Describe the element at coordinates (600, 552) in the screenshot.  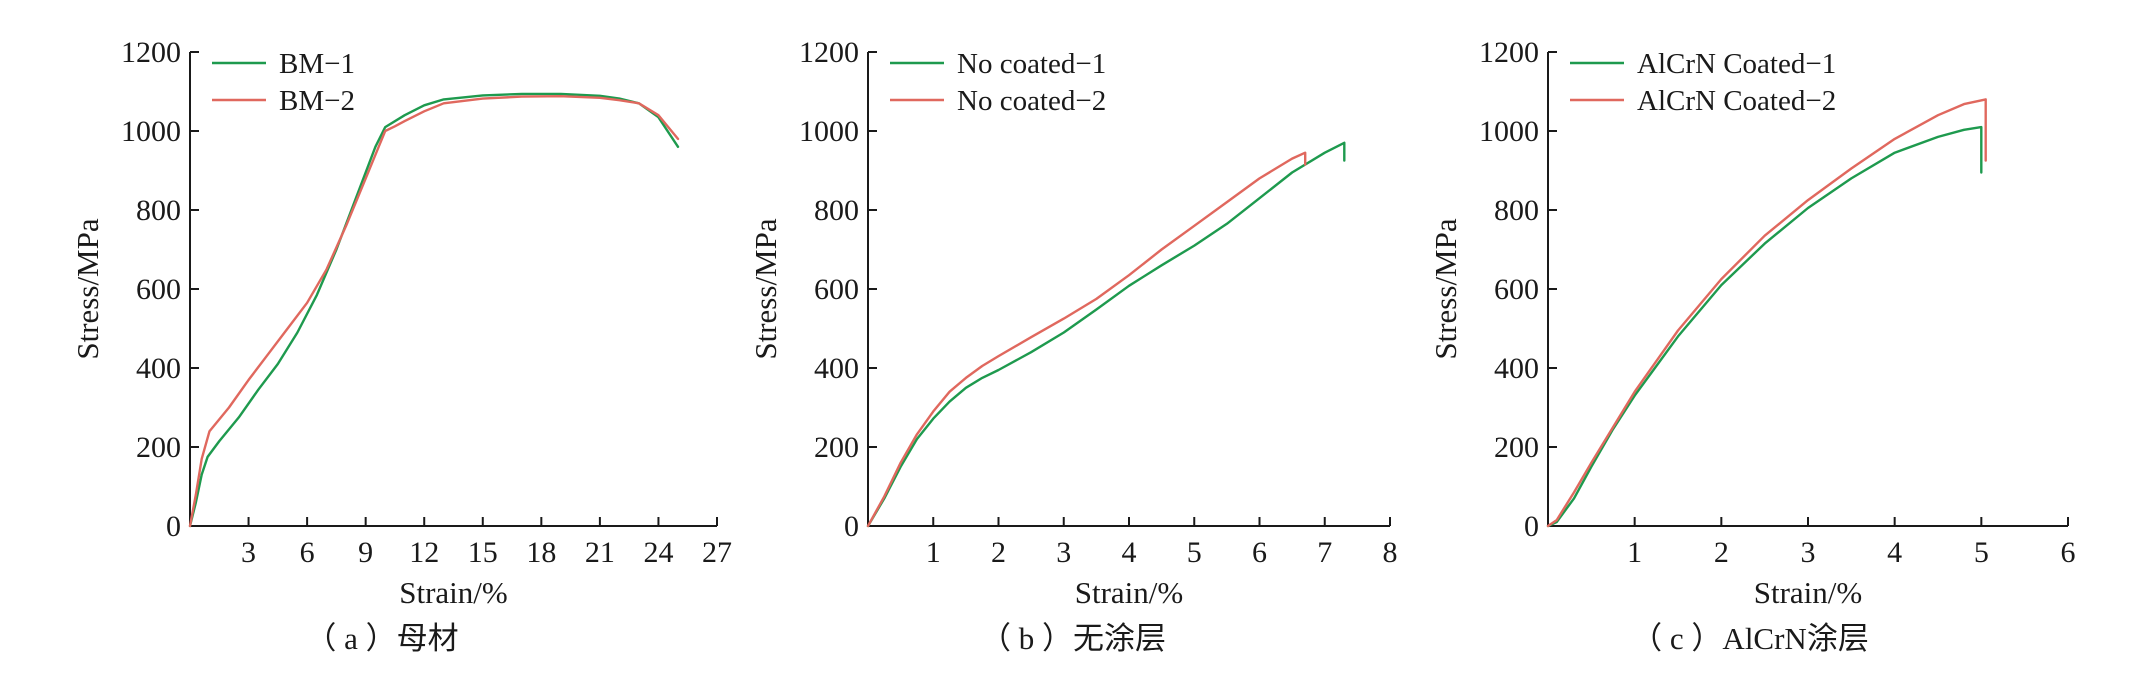
I see `x-tick-label: 21` at that location.